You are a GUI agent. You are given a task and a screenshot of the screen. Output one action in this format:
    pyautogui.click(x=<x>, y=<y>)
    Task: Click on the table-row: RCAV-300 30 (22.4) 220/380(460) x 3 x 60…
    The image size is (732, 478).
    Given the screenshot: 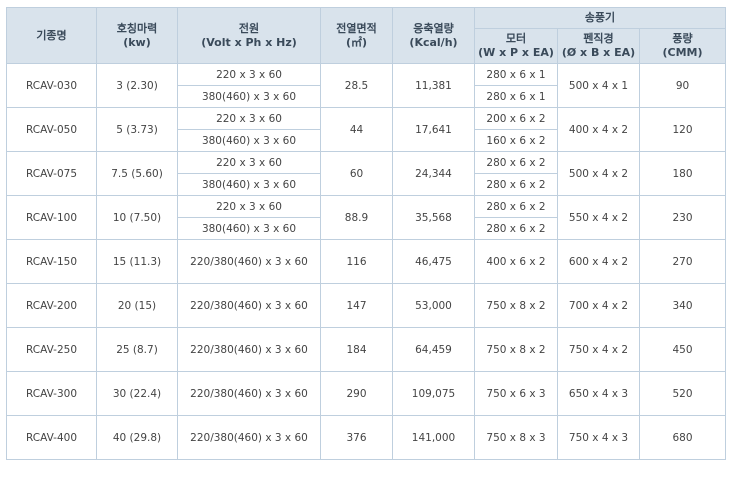 What is the action you would take?
    pyautogui.click(x=366, y=393)
    